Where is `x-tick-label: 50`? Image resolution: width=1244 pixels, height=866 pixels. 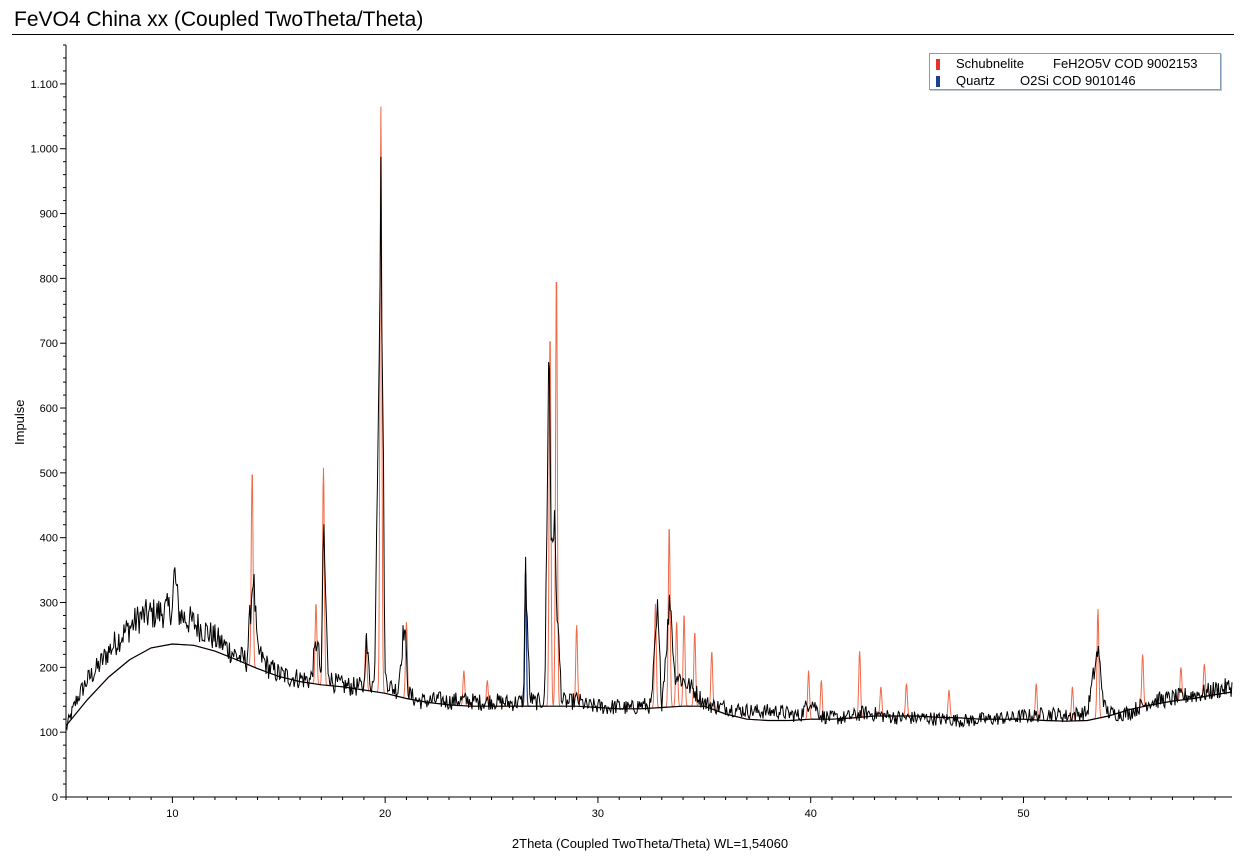
x-tick-label: 50 is located at coordinates (1023, 814).